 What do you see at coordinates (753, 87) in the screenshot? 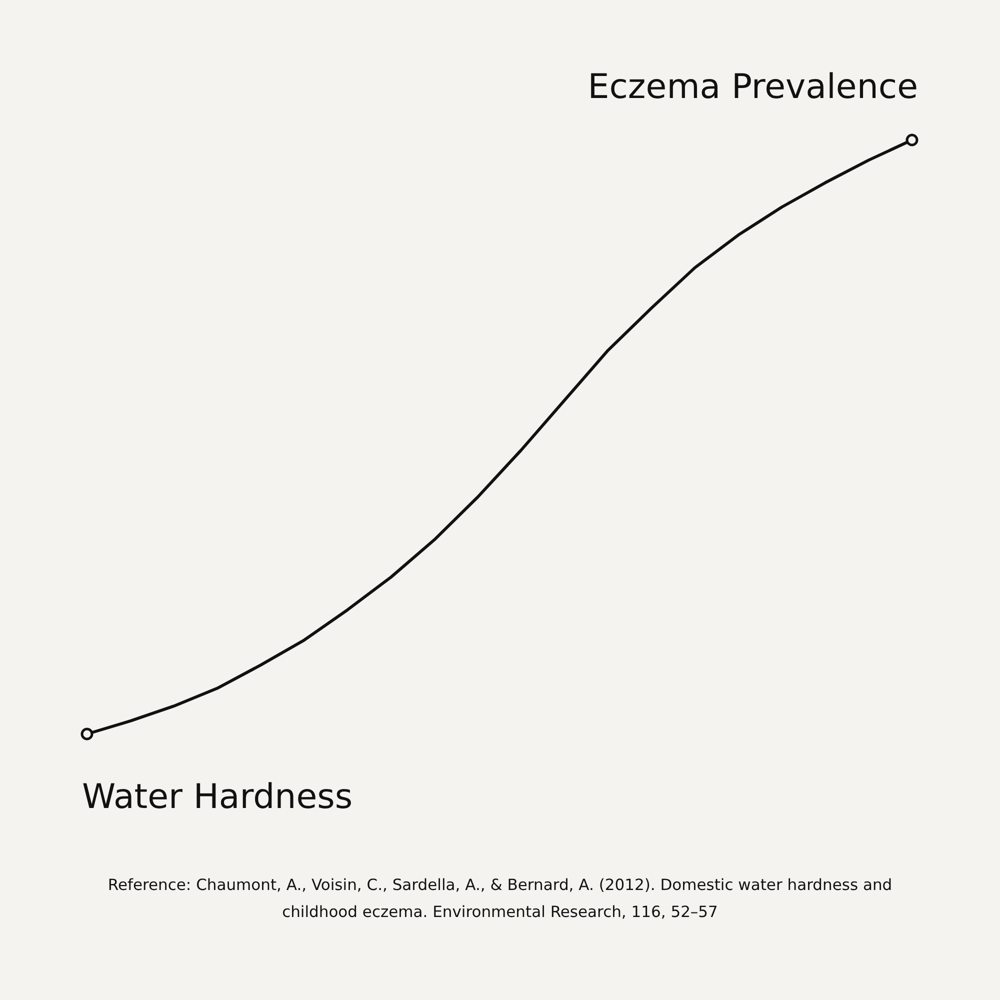
I see `y-axis-title: Eczema Prevalence` at bounding box center [753, 87].